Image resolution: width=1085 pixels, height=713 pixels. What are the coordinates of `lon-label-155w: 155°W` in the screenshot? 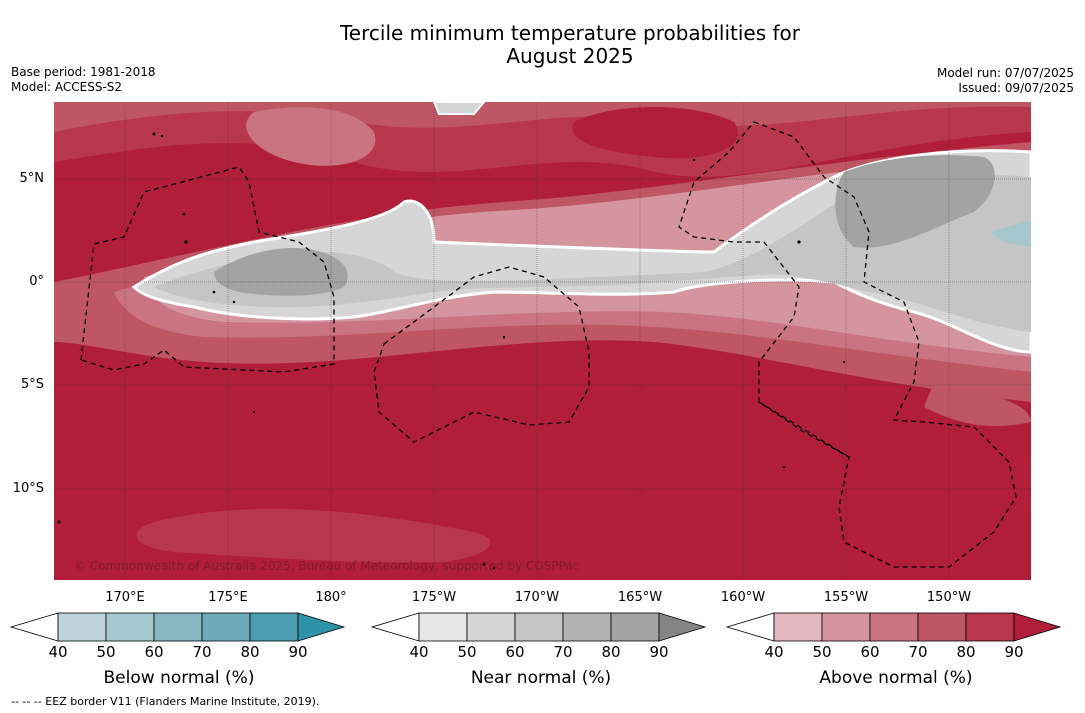 It's located at (846, 597).